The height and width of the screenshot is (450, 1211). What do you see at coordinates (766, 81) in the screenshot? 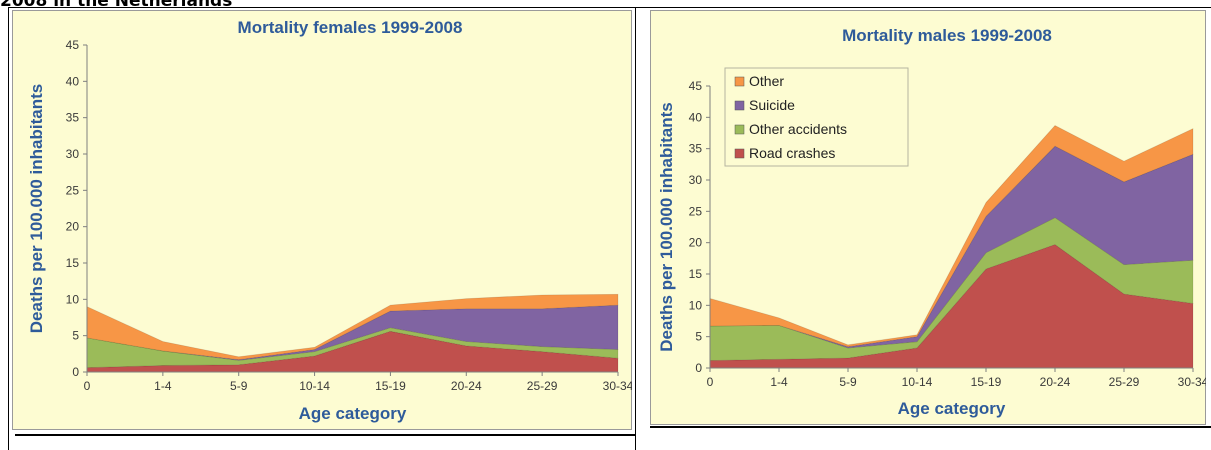
I see `males-legend-label-other: Other` at bounding box center [766, 81].